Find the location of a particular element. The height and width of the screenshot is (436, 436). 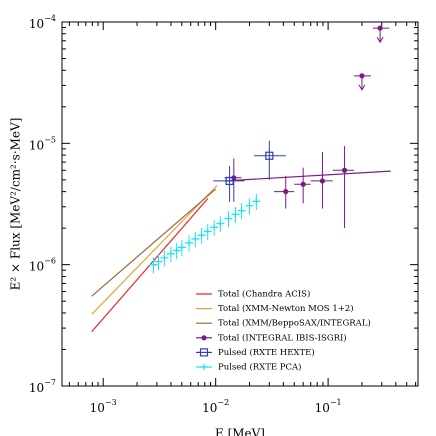

y-axis-label: E² × Flux [MeV²/cm²·s·MeV] is located at coordinates (16, 204).